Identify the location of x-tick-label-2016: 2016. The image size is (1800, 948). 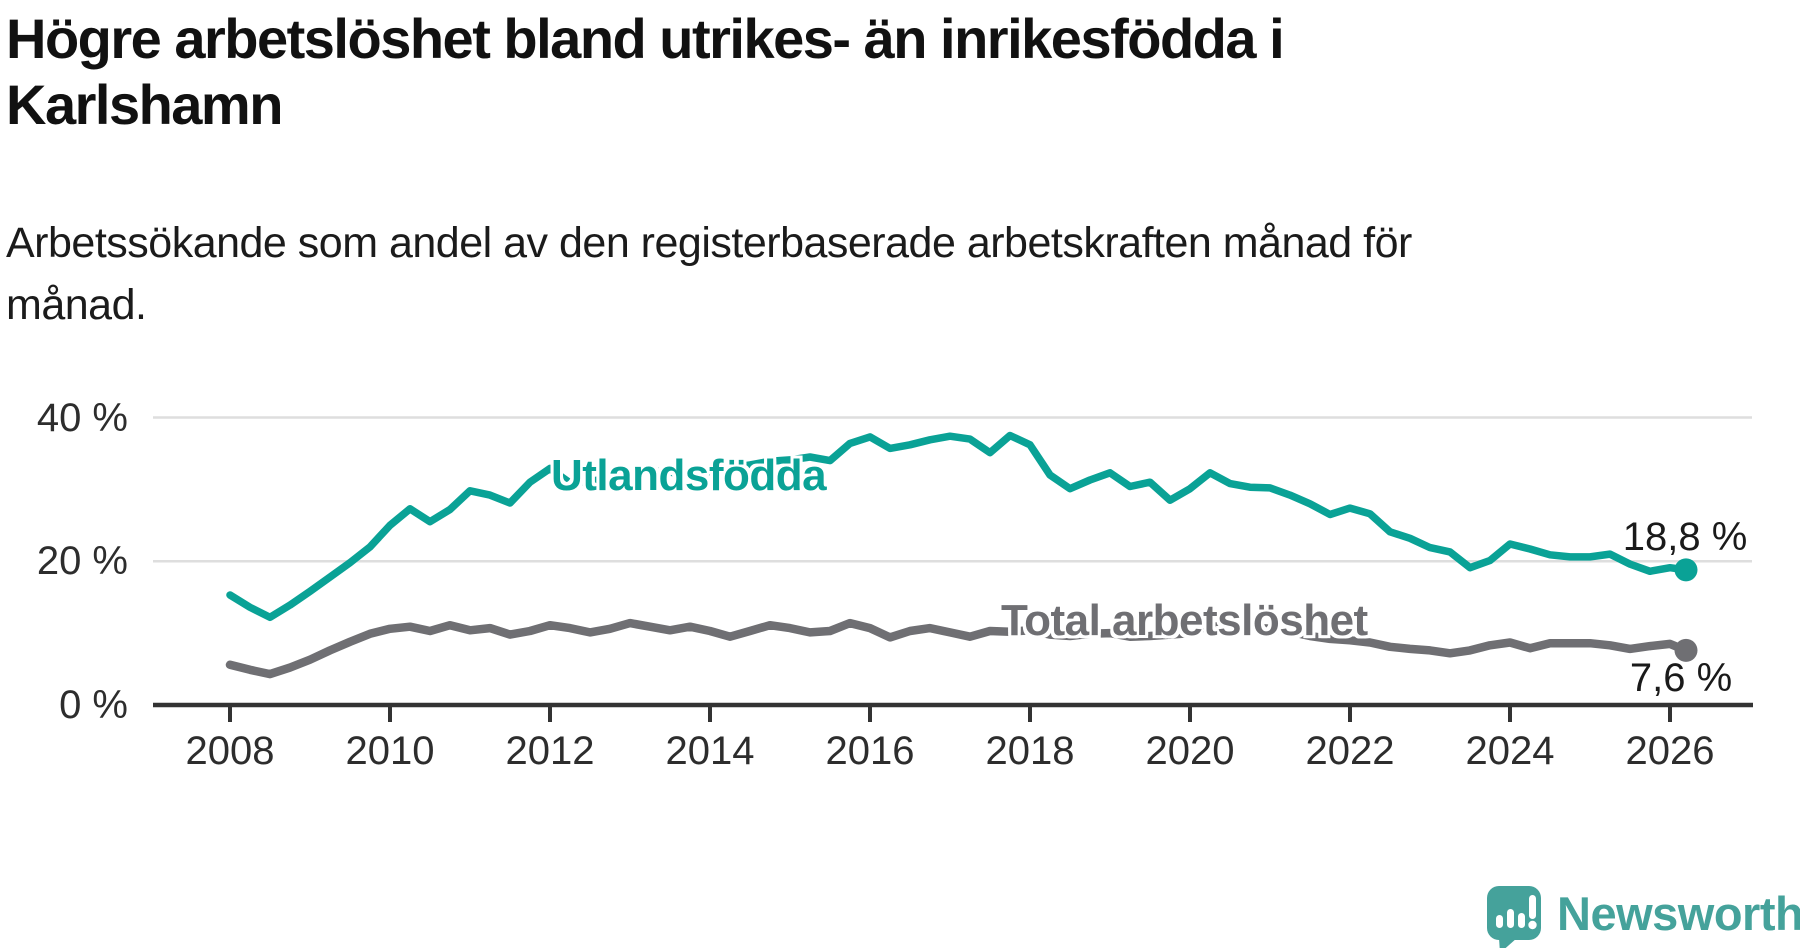
(870, 751).